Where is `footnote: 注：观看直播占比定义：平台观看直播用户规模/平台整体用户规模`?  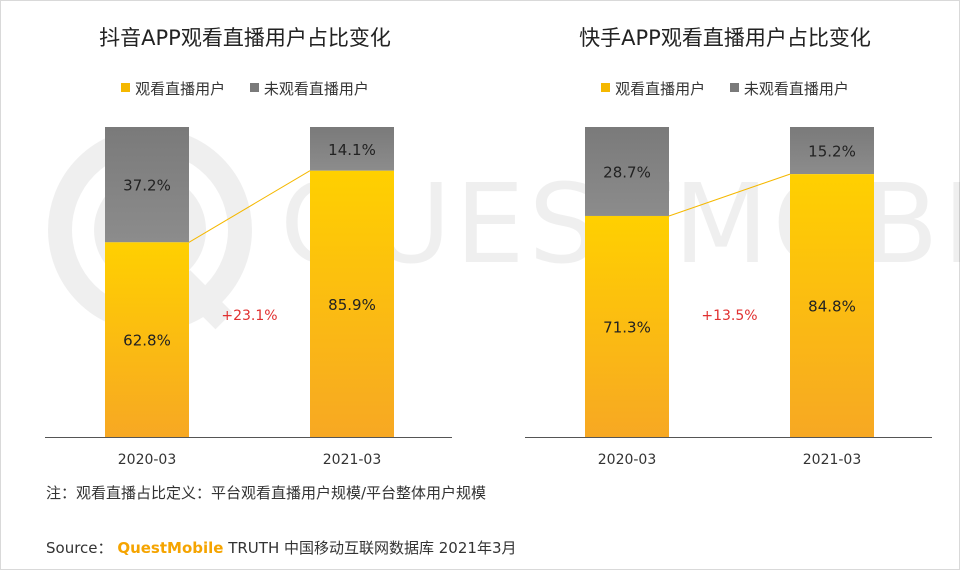
footnote: 注：观看直播占比定义：平台观看直播用户规模/平台整体用户规模 is located at coordinates (266, 493).